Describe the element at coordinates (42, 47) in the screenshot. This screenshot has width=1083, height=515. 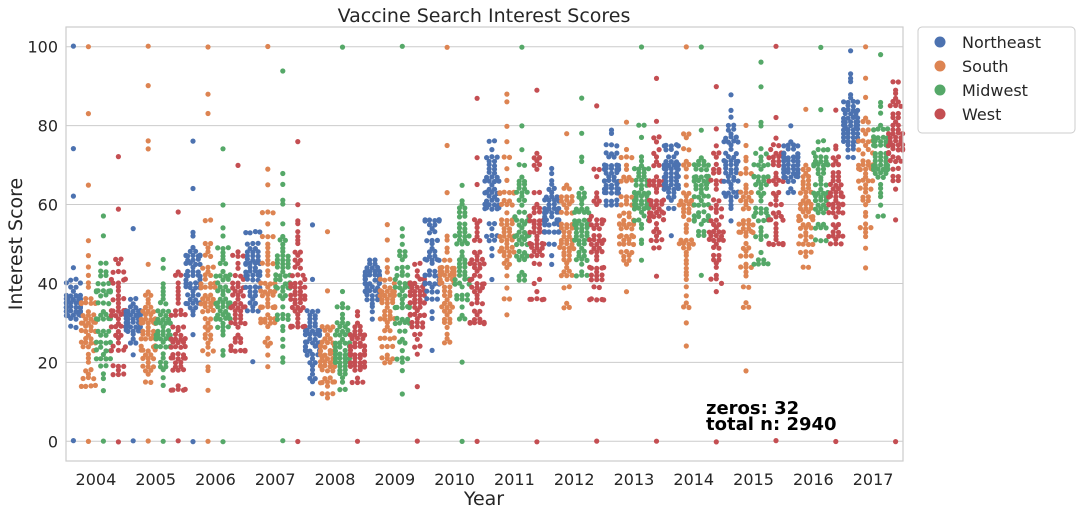
I see `y-tick-label: 100` at that location.